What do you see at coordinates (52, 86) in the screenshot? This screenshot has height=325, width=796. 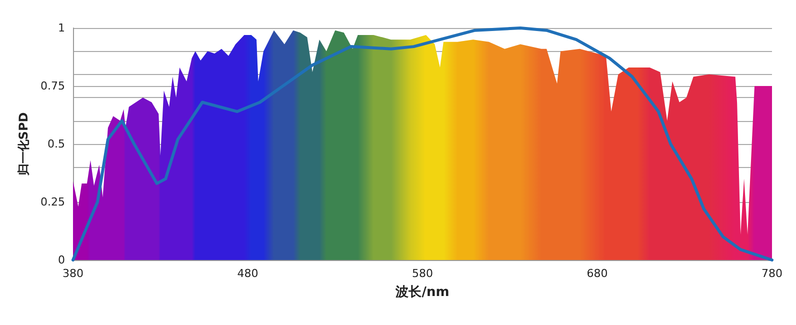 I see `y-tick-label: 0.75` at bounding box center [52, 86].